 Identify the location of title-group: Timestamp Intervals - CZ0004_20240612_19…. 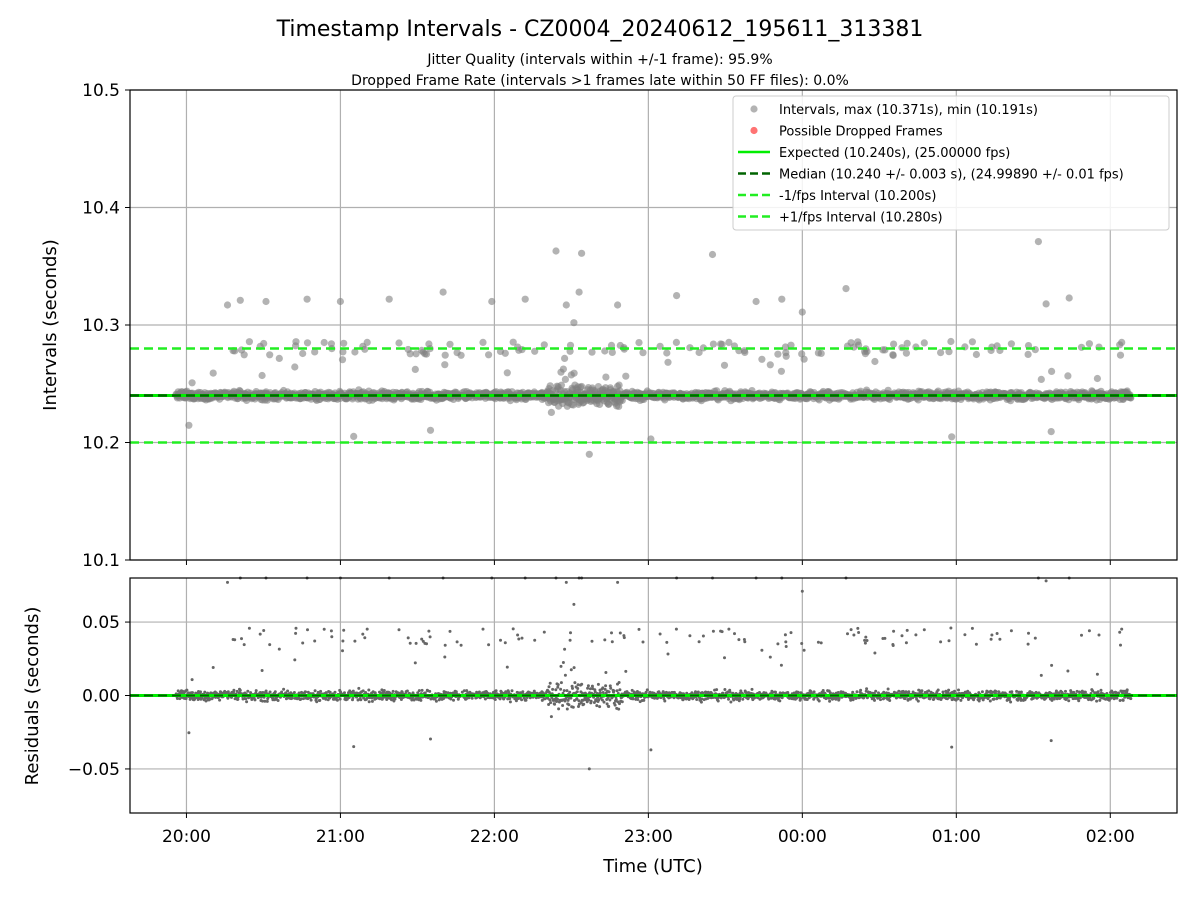
(600, 53).